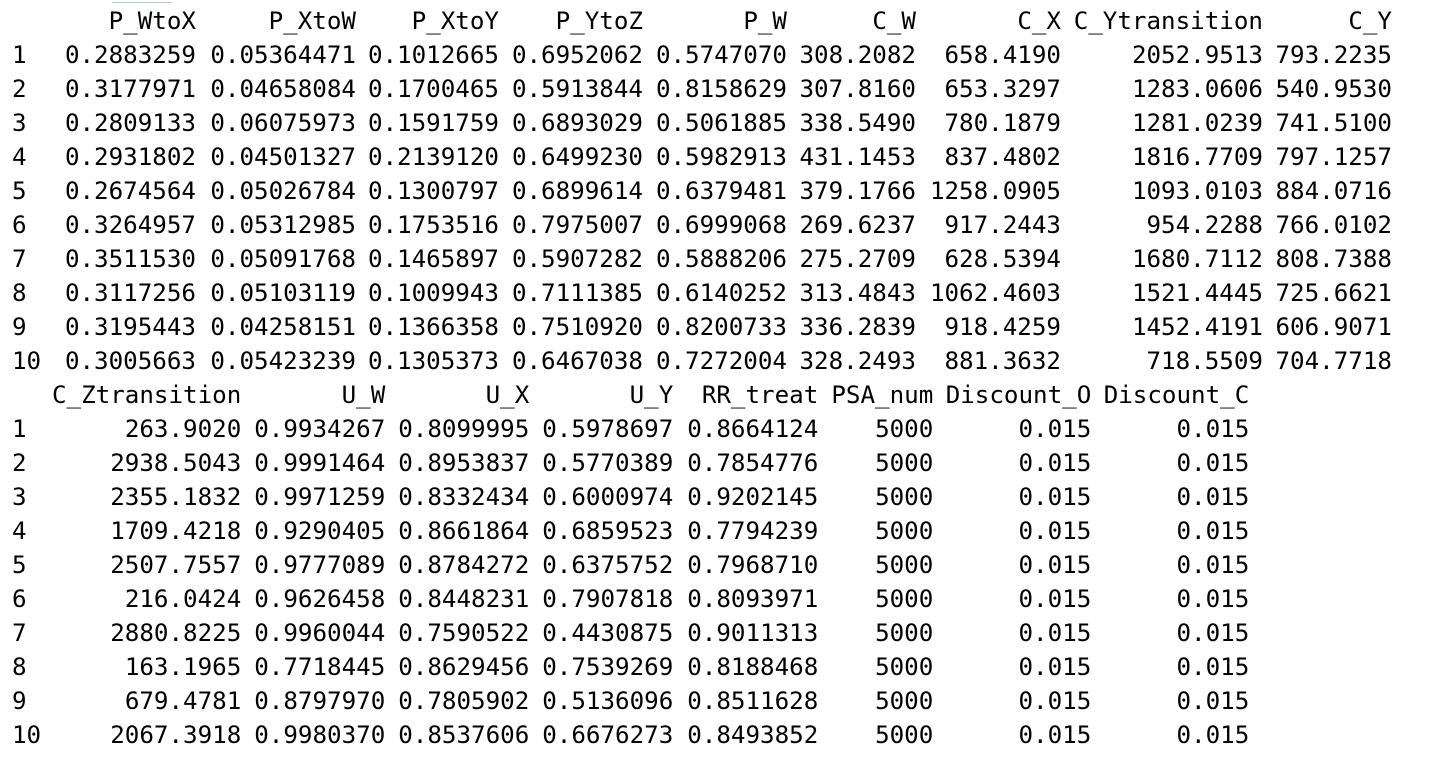 This screenshot has width=1430, height=758. Describe the element at coordinates (1197, 259) in the screenshot. I see `table-cell: 1680.7112` at that location.